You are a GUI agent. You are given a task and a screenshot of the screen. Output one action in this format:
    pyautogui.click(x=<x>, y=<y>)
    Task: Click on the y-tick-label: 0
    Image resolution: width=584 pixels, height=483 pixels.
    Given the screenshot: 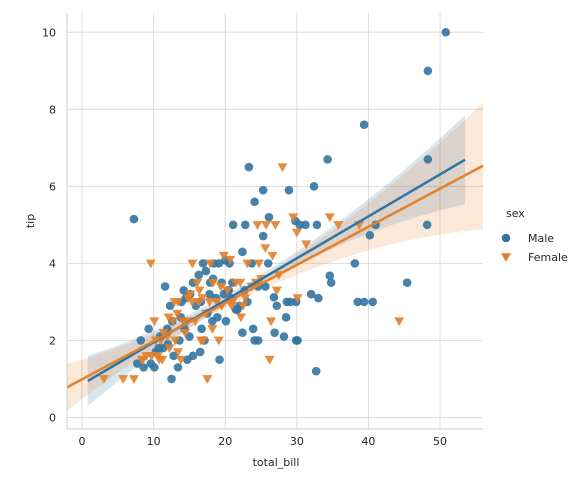 What is the action you would take?
    pyautogui.click(x=52, y=417)
    